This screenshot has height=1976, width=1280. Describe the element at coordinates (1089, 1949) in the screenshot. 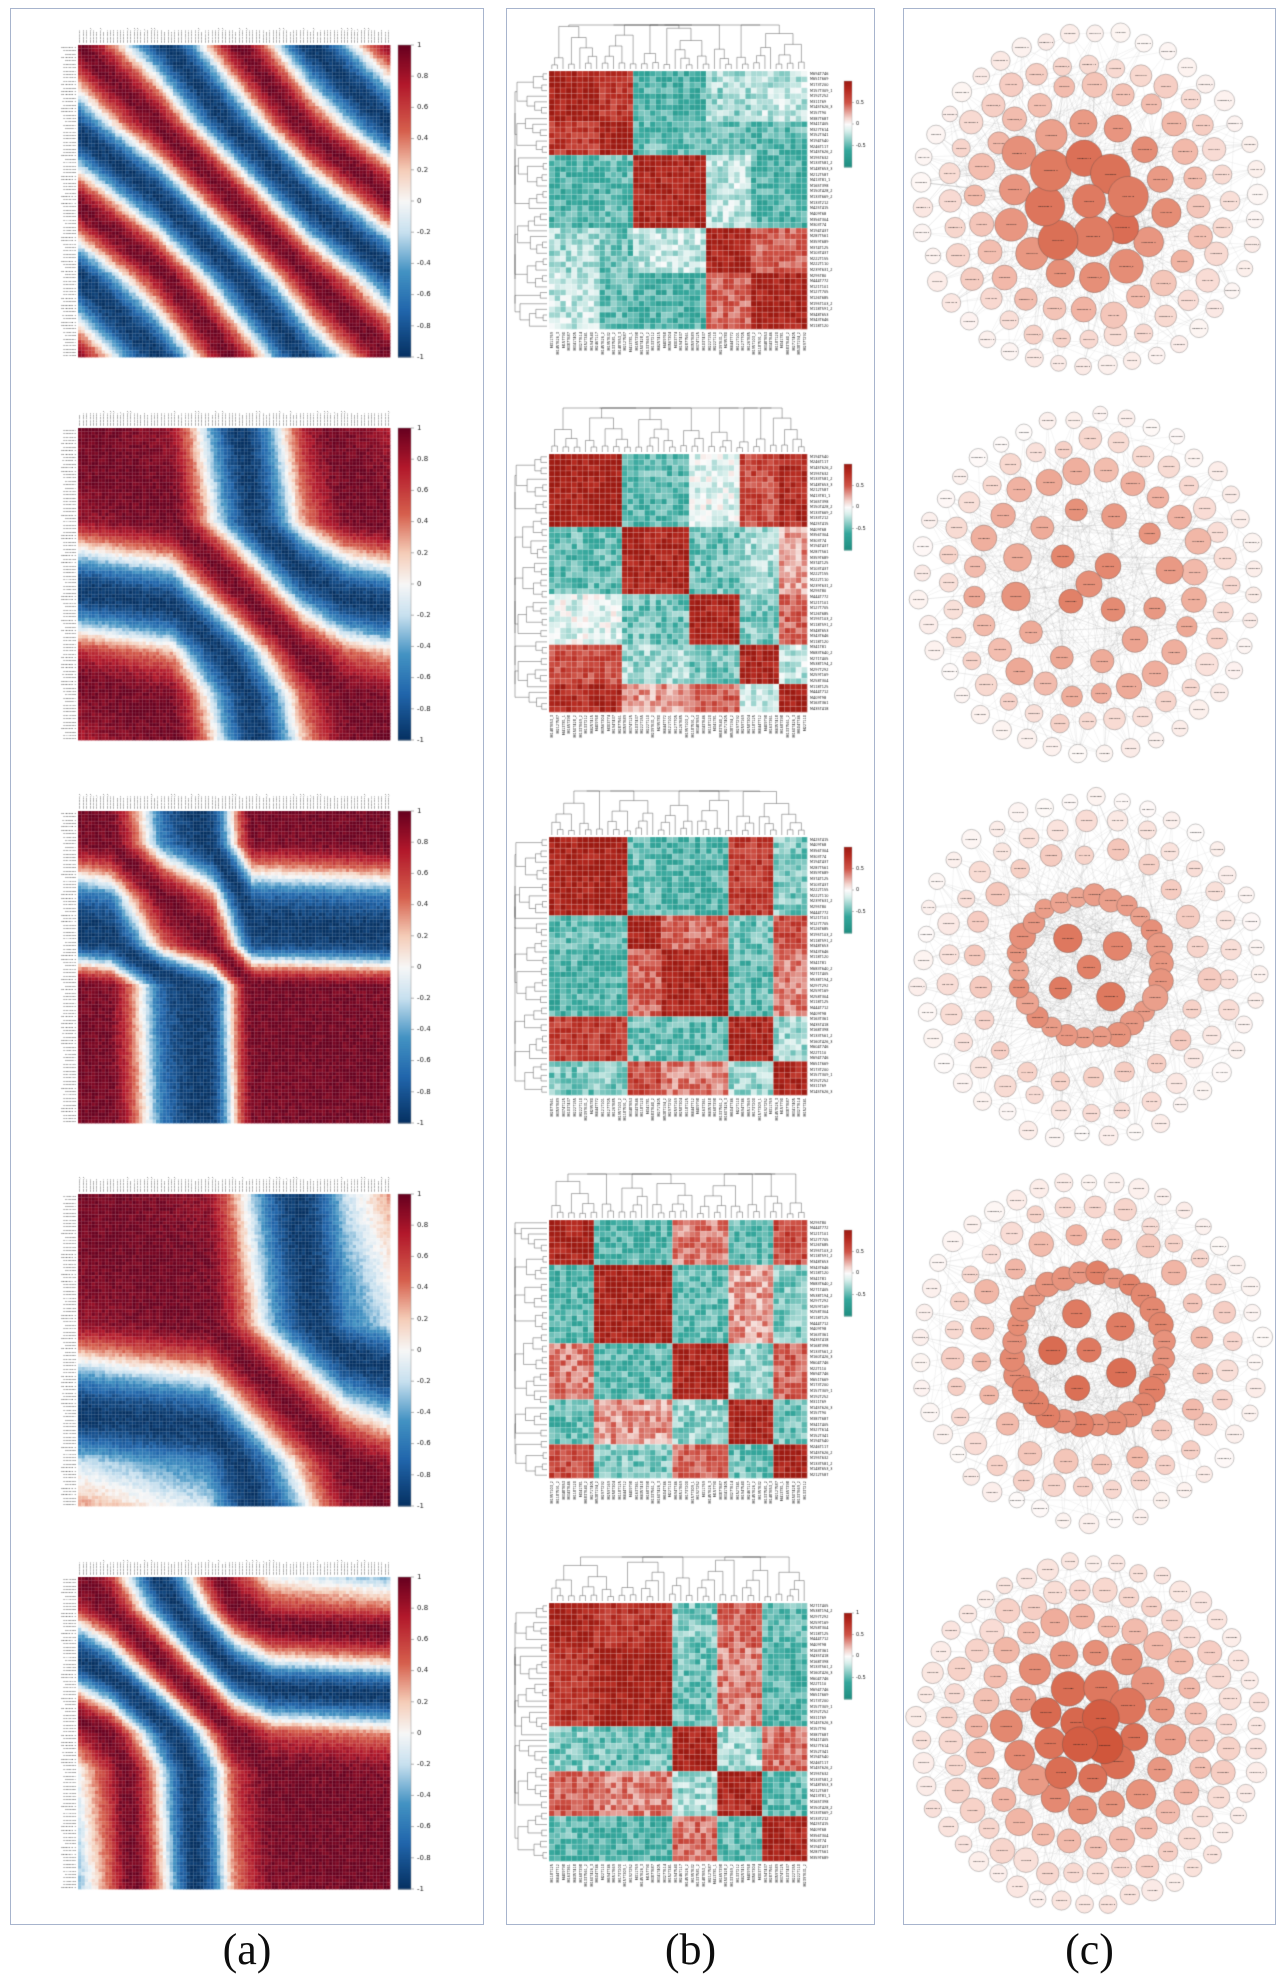

I see `caption-c: (c)` at that location.